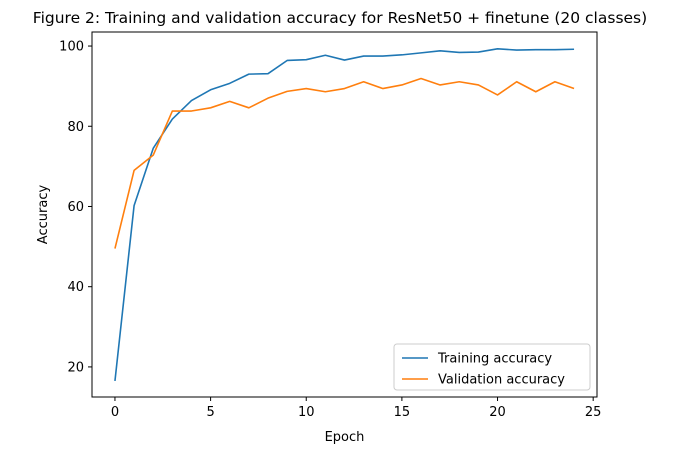 The width and height of the screenshot is (680, 453). I want to click on legend: Training accuracy Validation accuracy, so click(492, 367).